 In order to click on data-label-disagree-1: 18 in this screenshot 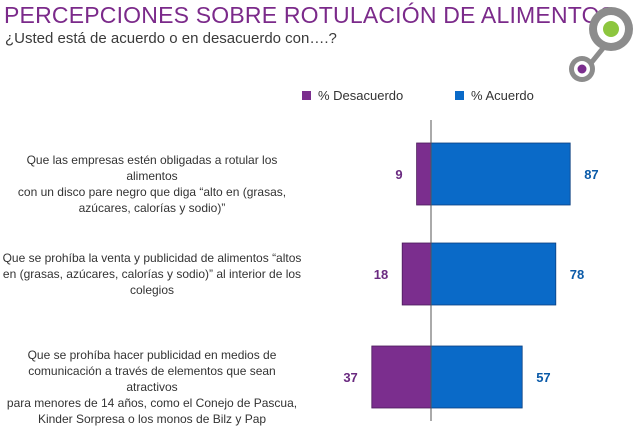, I will do `click(381, 274)`.